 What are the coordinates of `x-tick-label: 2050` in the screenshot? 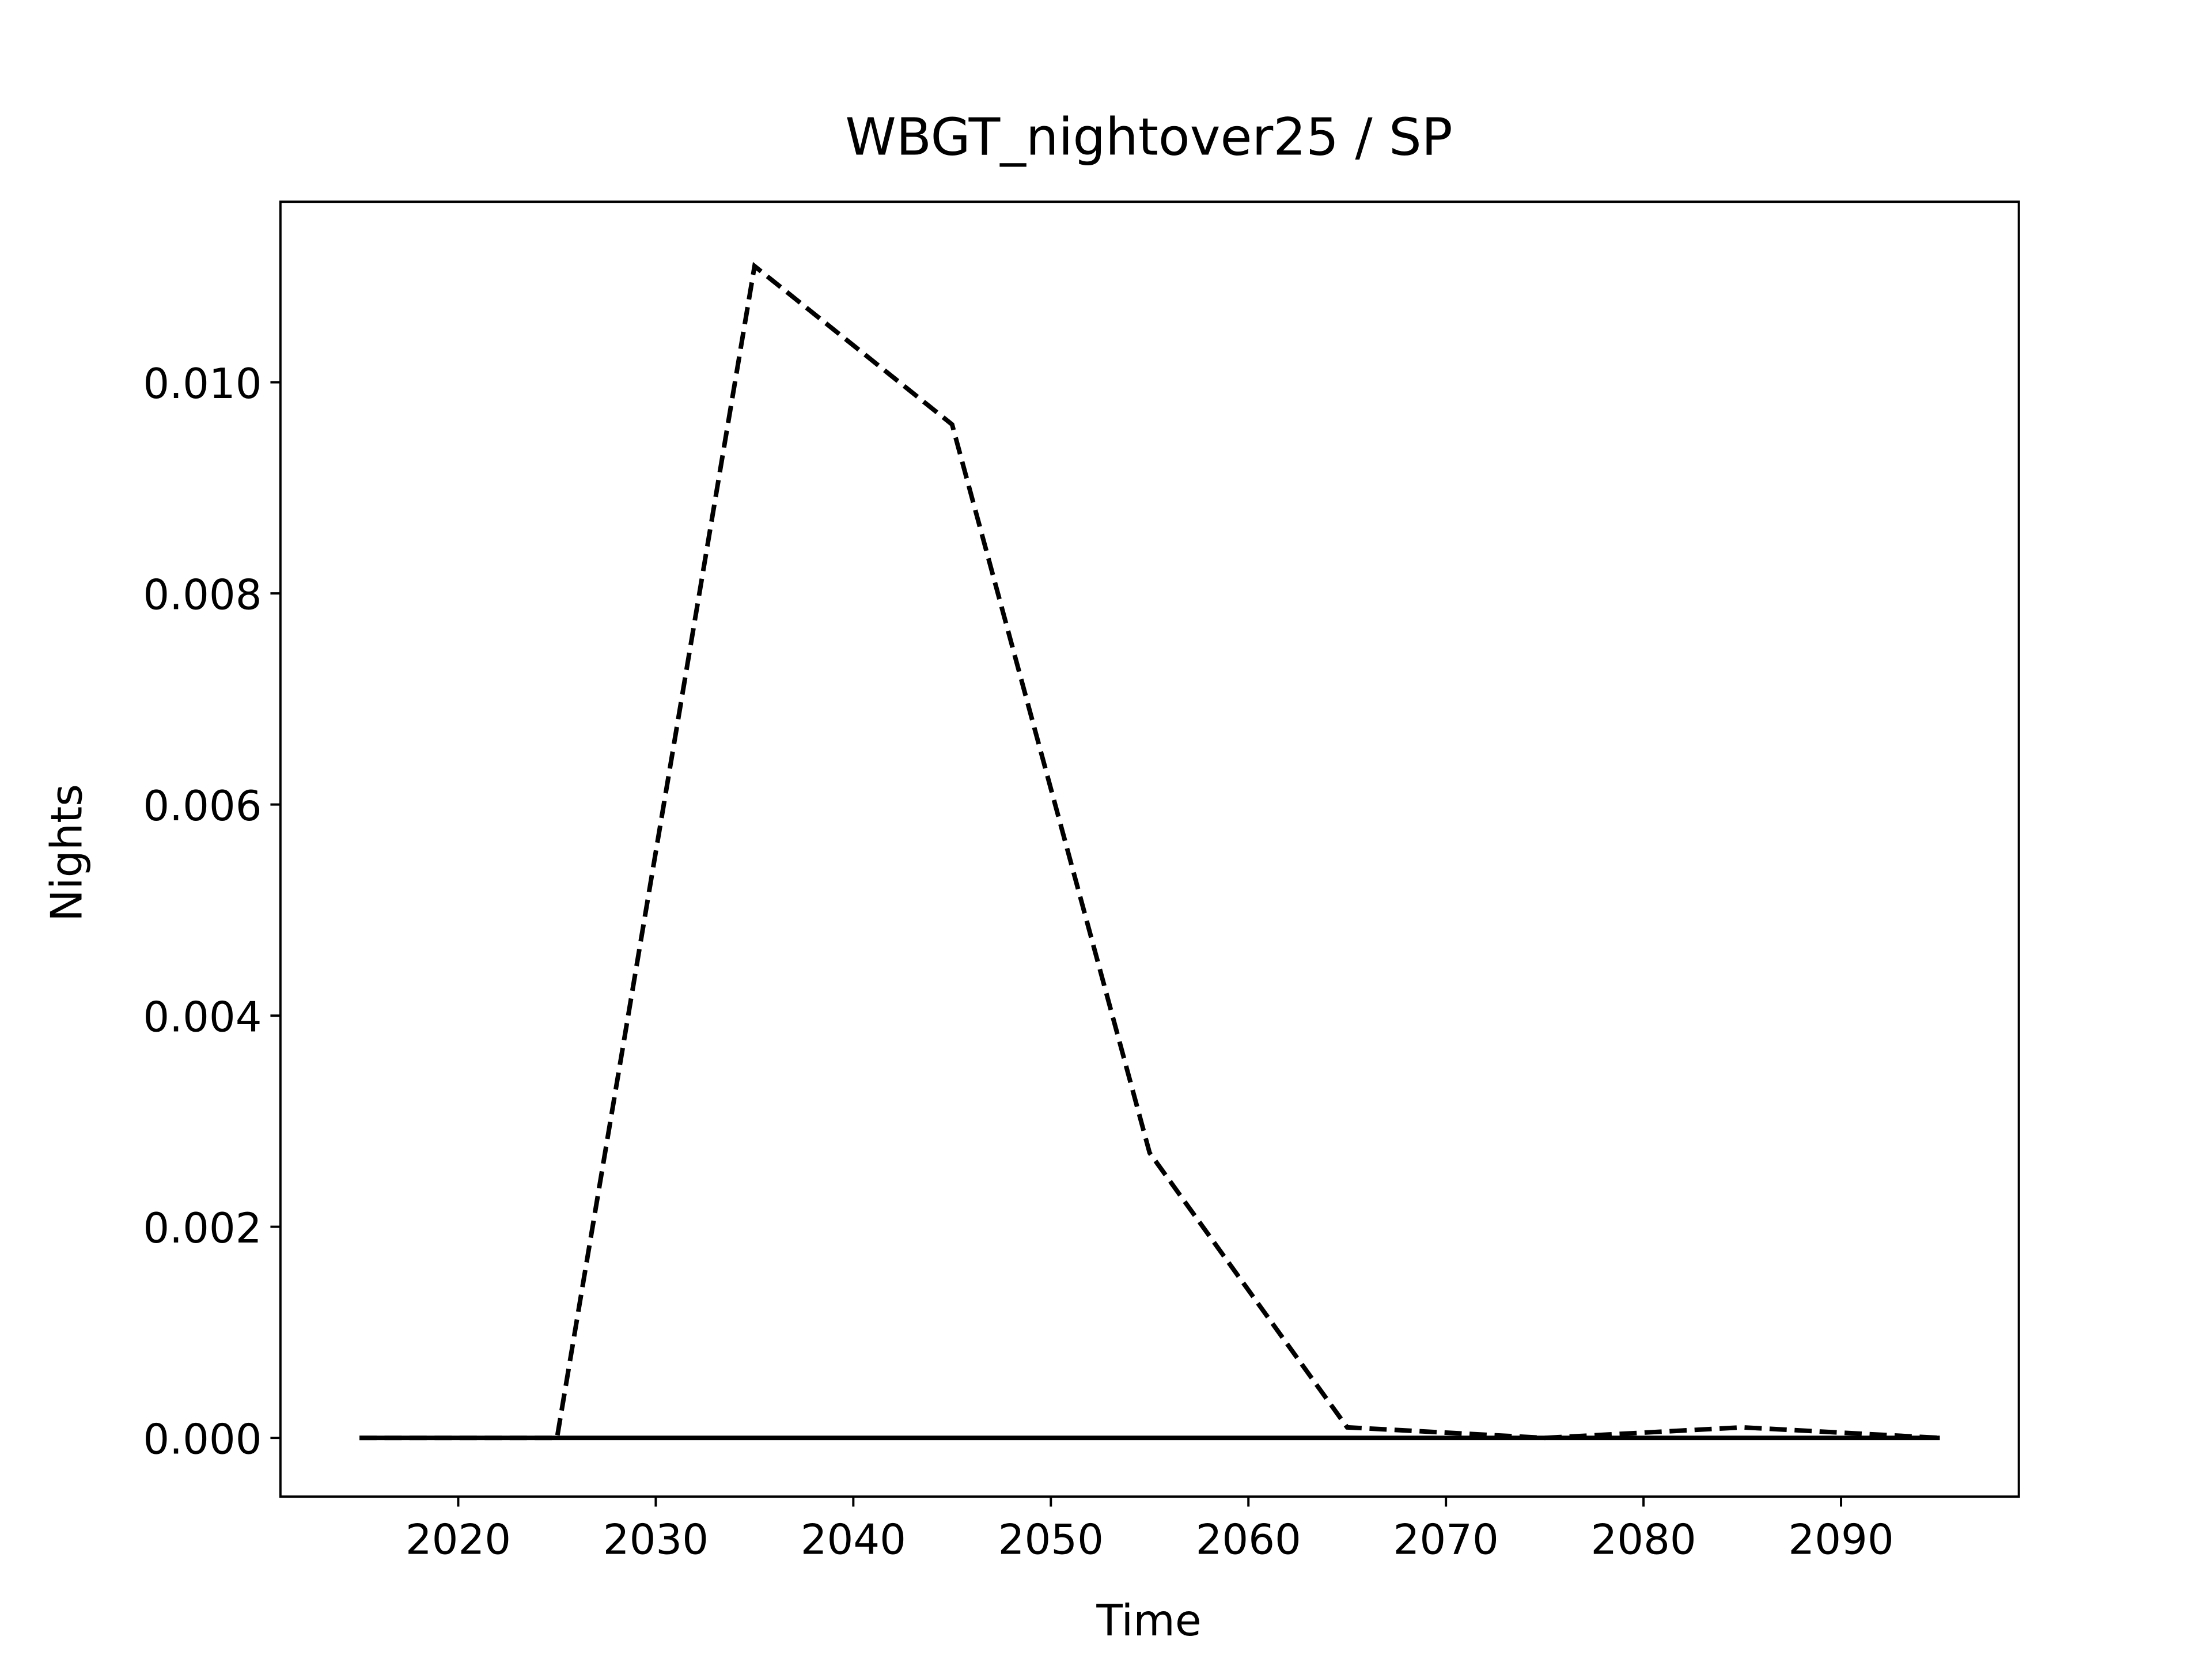 It's located at (1051, 1539).